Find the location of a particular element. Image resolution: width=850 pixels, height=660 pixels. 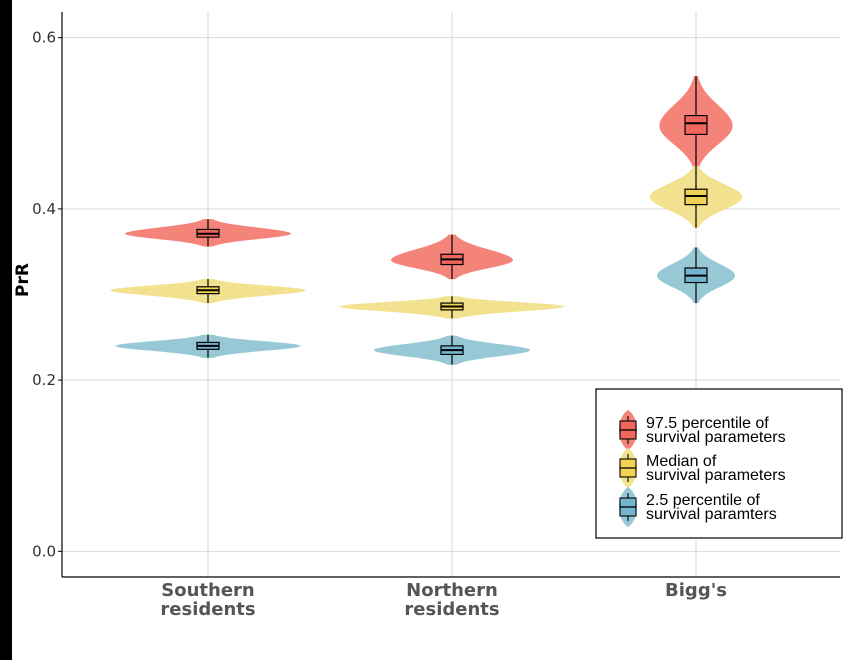

y-tick-label: 0.2 is located at coordinates (44, 380).